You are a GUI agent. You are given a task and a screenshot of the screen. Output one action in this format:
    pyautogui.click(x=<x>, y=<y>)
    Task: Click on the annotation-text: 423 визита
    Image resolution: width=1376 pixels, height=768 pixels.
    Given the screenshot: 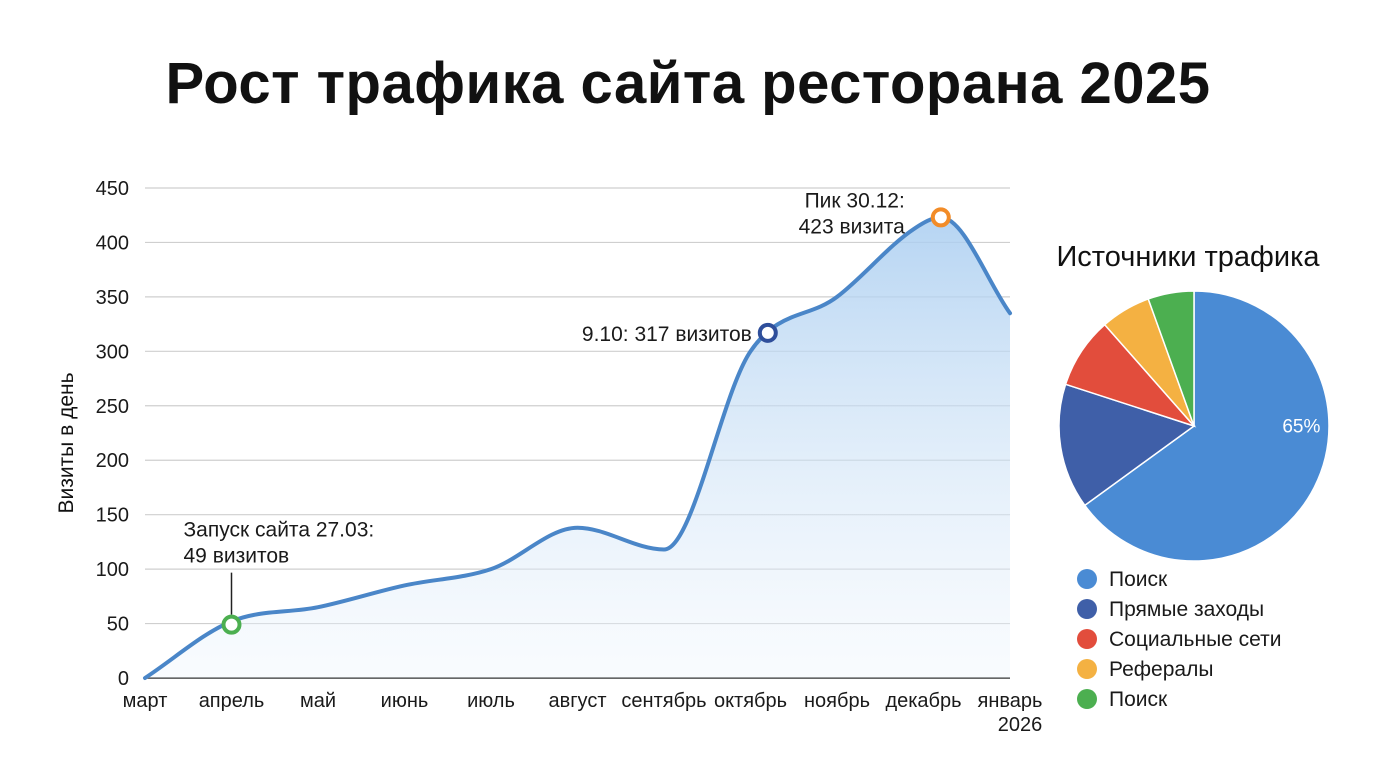 What is the action you would take?
    pyautogui.click(x=852, y=226)
    